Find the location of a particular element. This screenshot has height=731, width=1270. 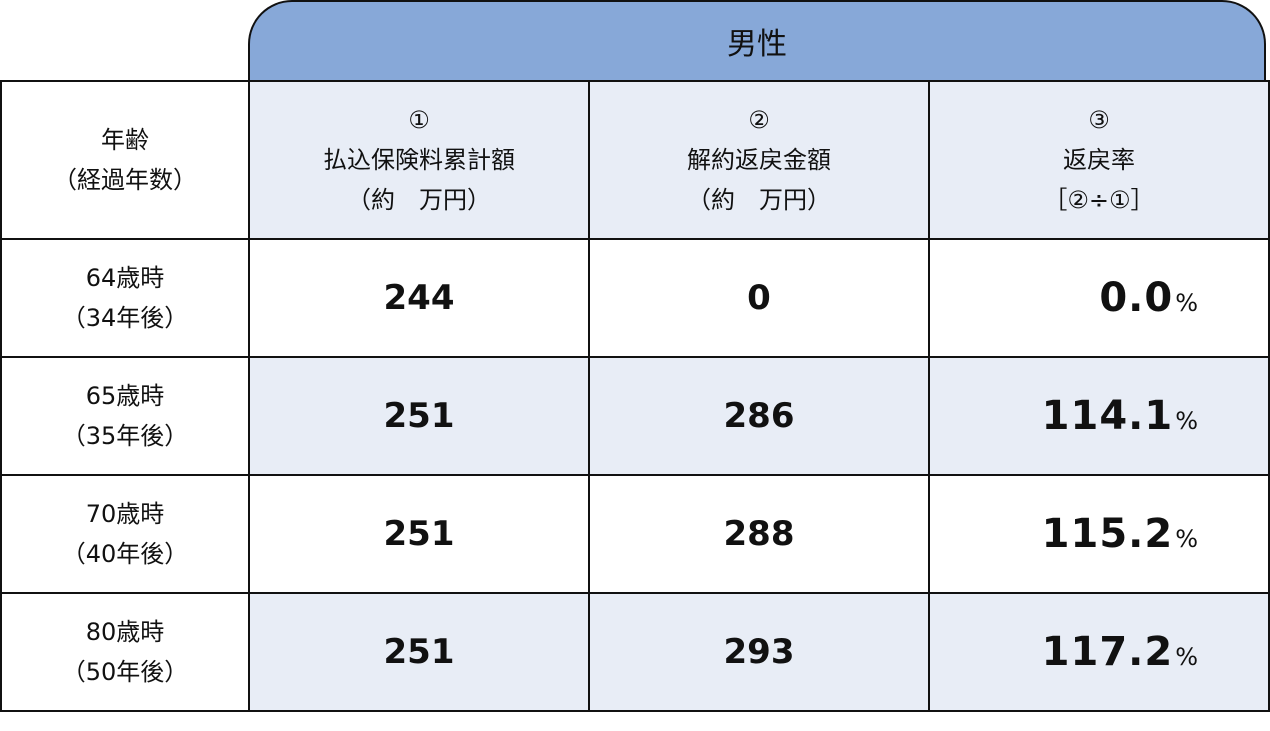

male-header-banner: 男性 is located at coordinates (757, 40).